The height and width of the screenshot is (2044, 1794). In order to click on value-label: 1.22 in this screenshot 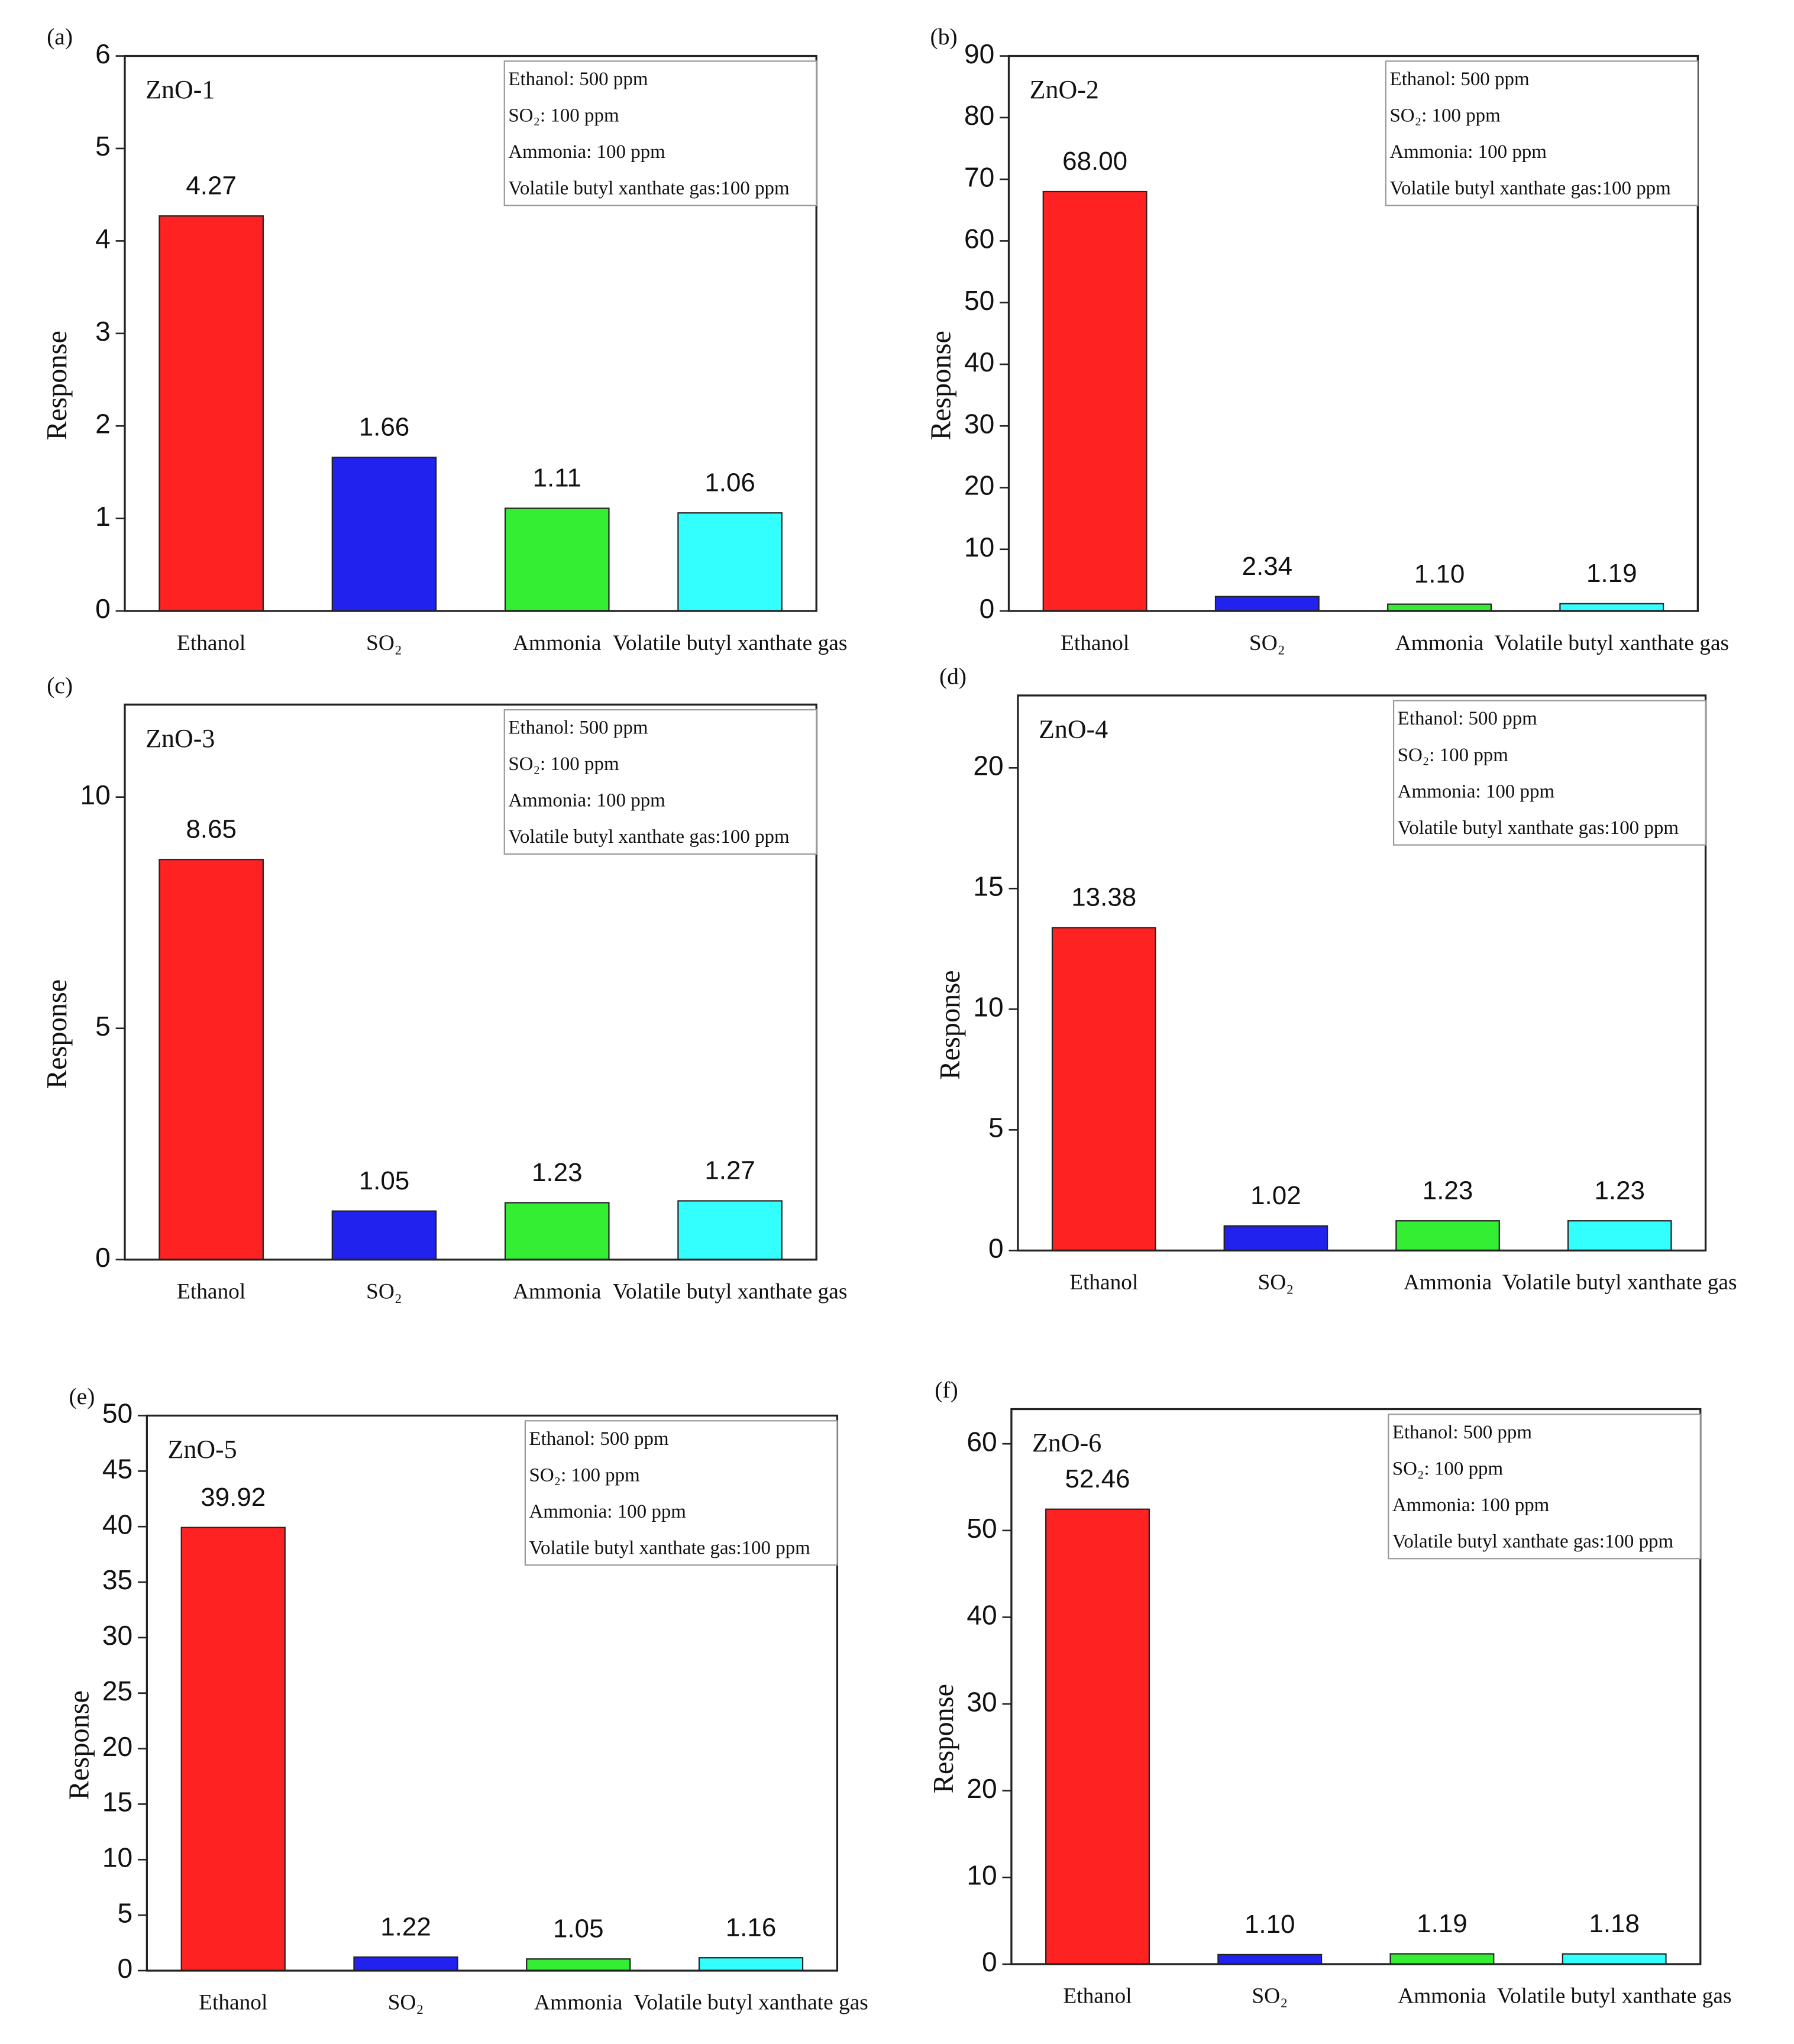, I will do `click(405, 1926)`.